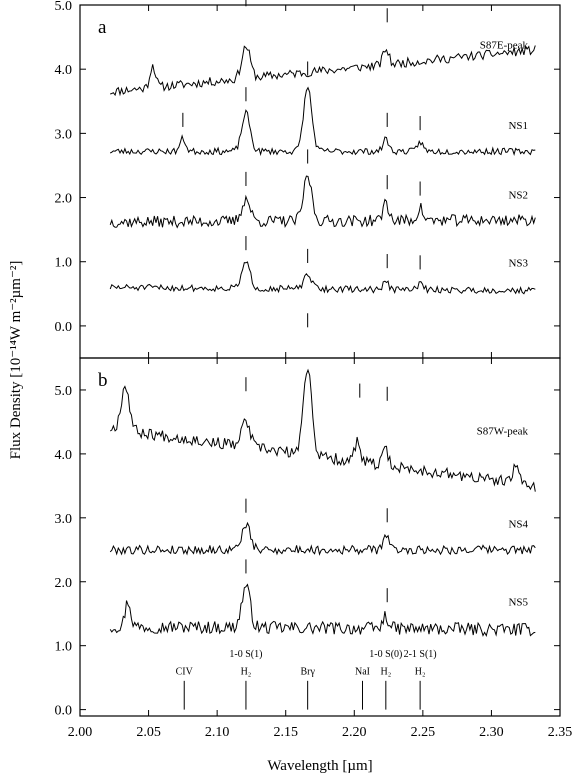 This screenshot has width=575, height=784. I want to click on spectrum-line-s87e-peak, so click(323, 71).